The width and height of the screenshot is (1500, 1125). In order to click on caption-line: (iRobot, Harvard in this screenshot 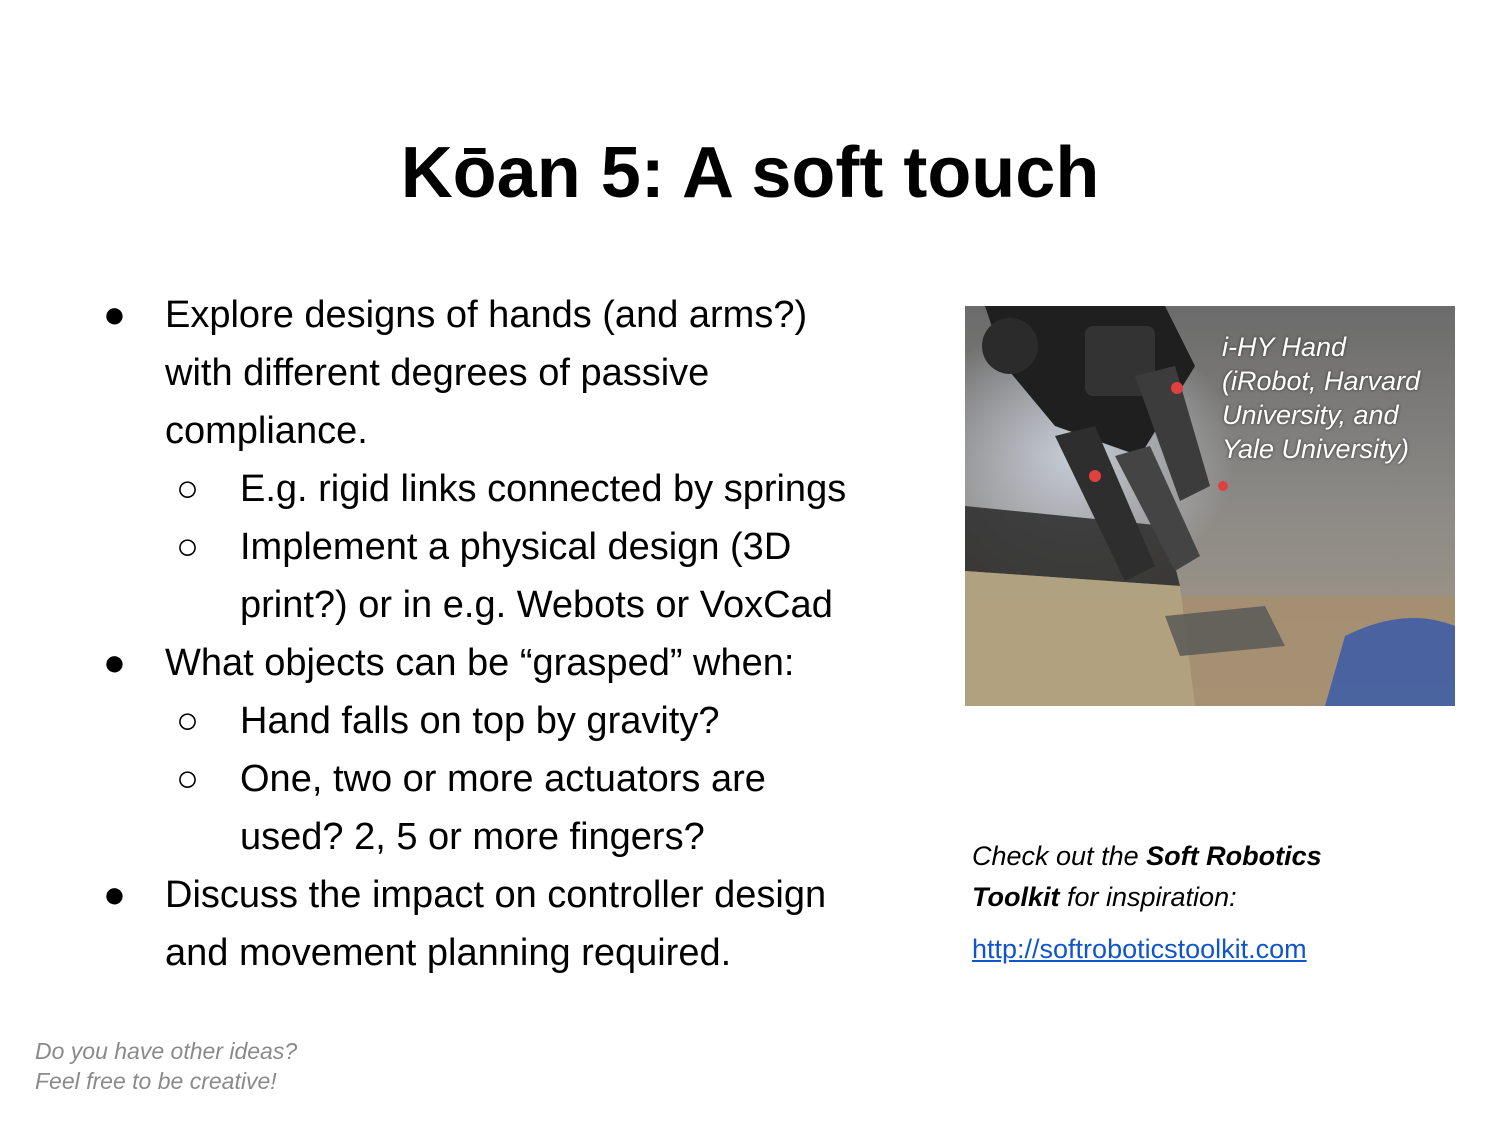, I will do `click(1321, 381)`.